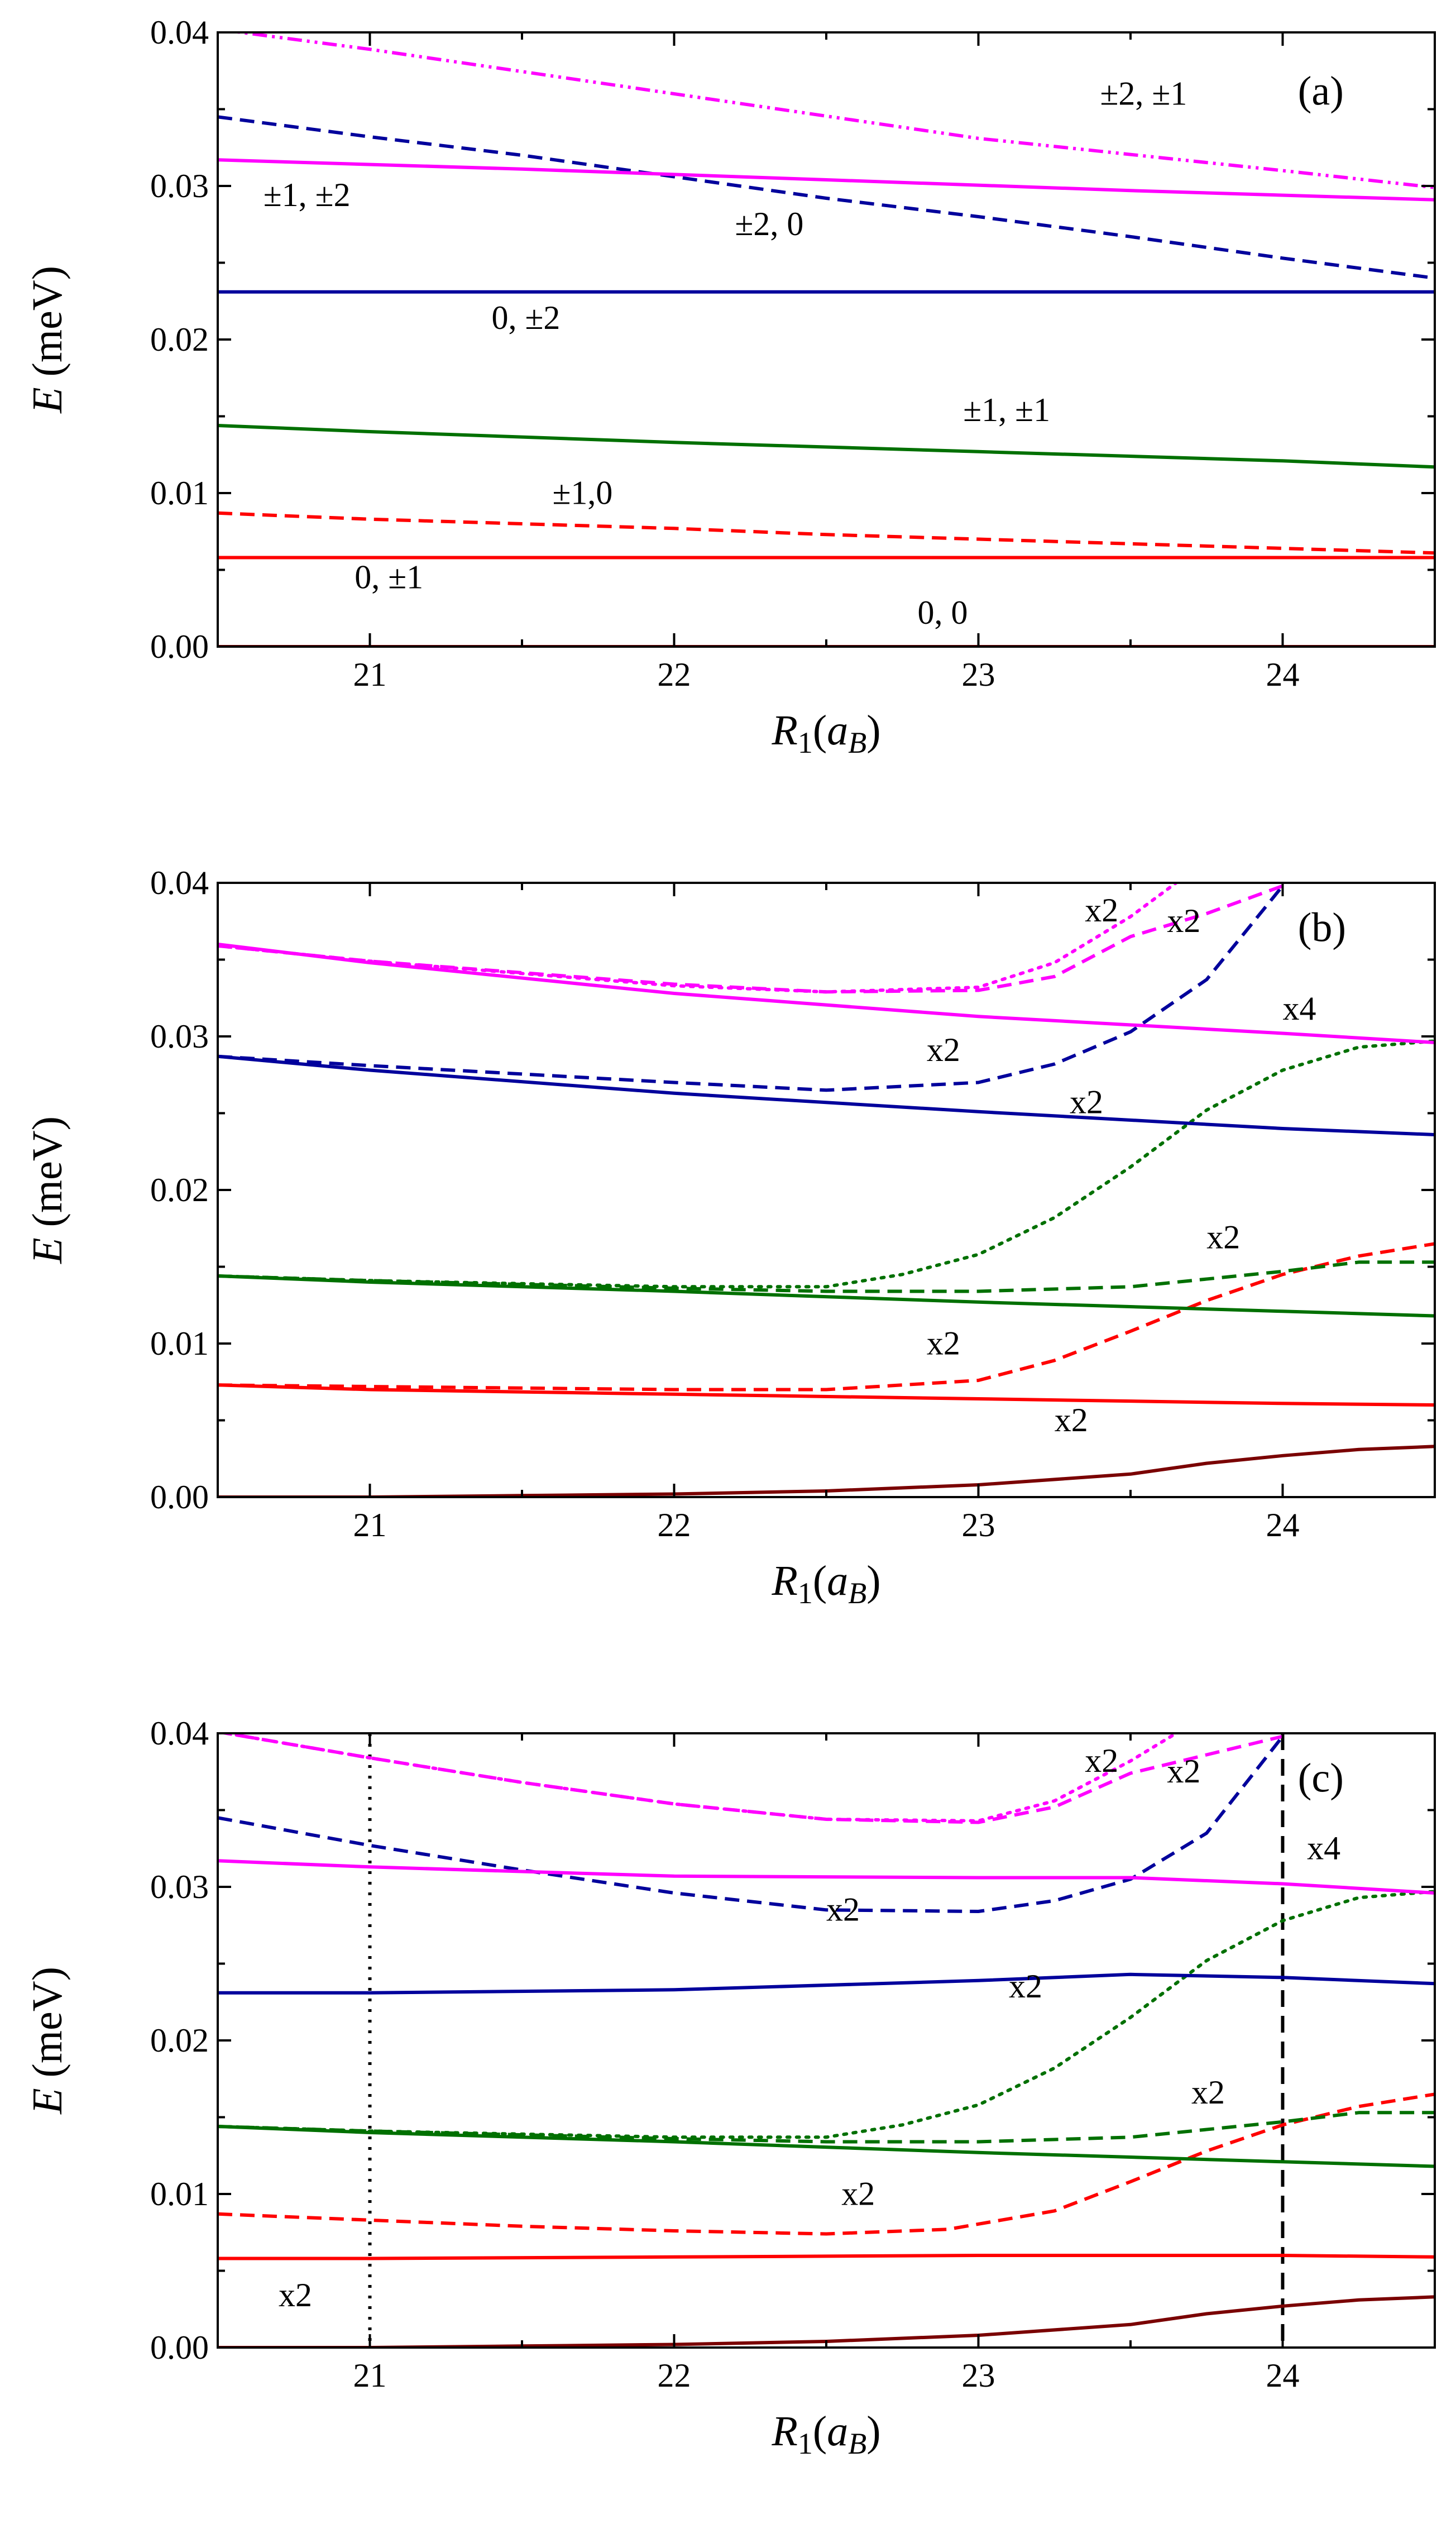 The image size is (1456, 2524). What do you see at coordinates (1322, 928) in the screenshot?
I see `panel-label: (b)` at bounding box center [1322, 928].